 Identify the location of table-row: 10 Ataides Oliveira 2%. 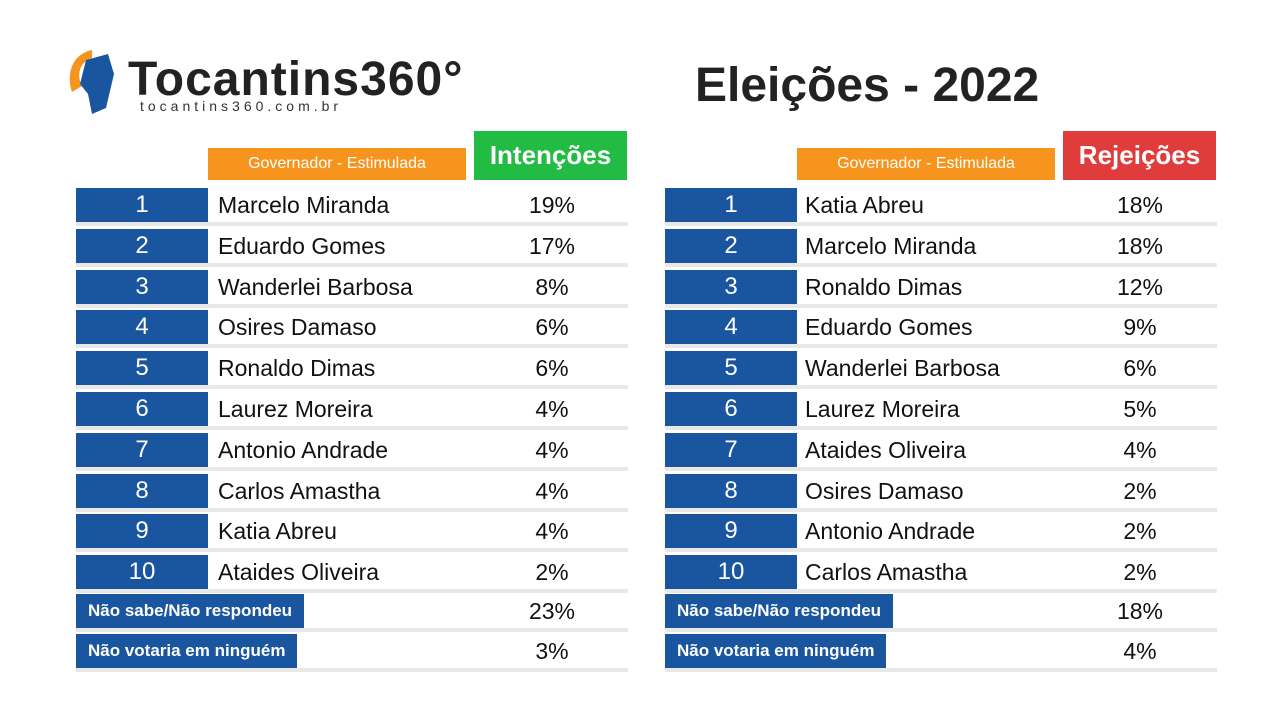
(352, 574).